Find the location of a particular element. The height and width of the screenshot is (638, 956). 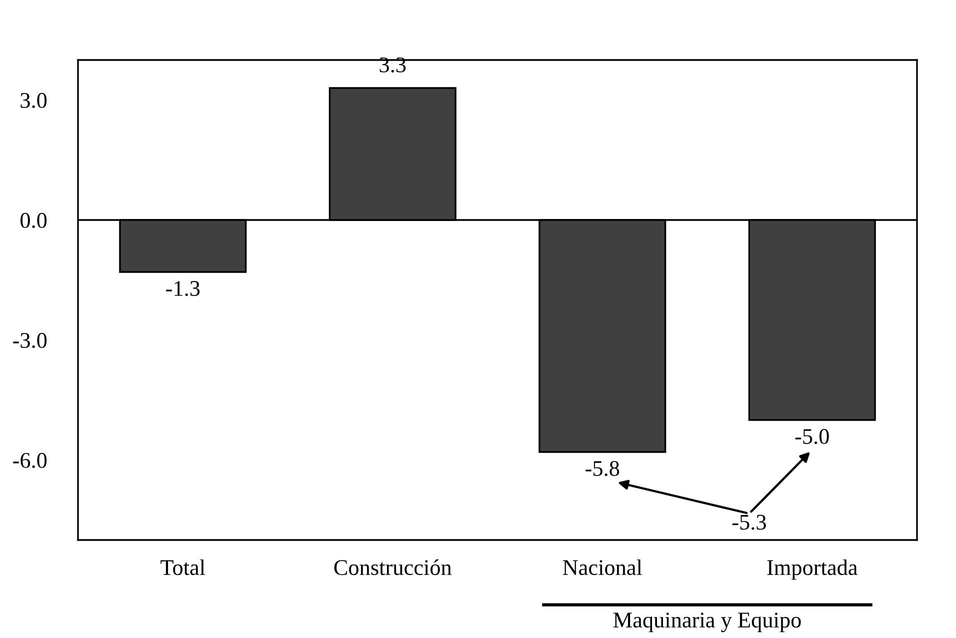

x-tick-label: Nacional is located at coordinates (602, 567).